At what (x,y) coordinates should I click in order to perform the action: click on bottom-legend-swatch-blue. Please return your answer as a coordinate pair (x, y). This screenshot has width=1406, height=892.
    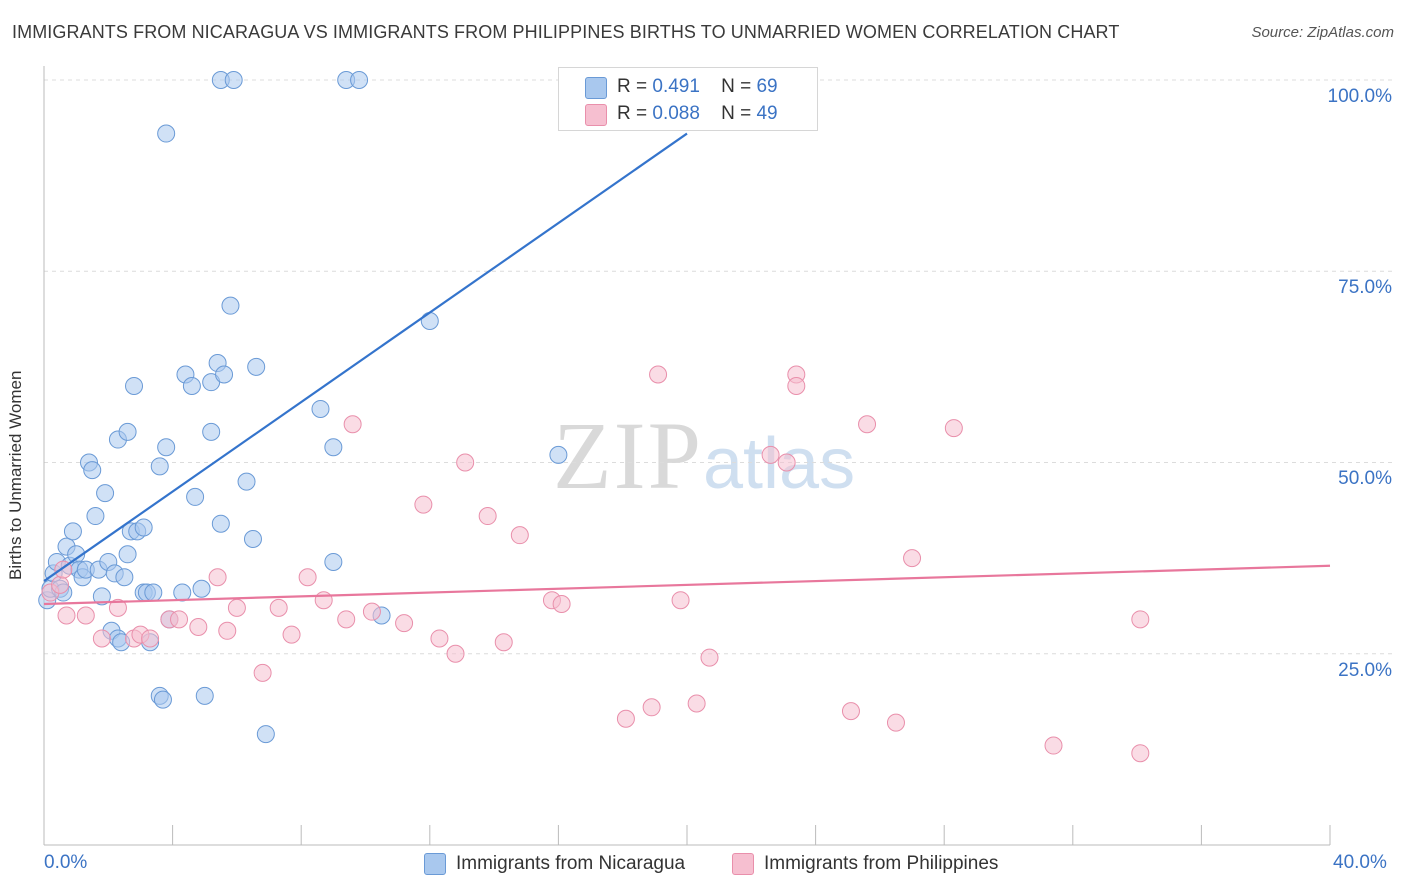
    Looking at the image, I should click on (435, 864).